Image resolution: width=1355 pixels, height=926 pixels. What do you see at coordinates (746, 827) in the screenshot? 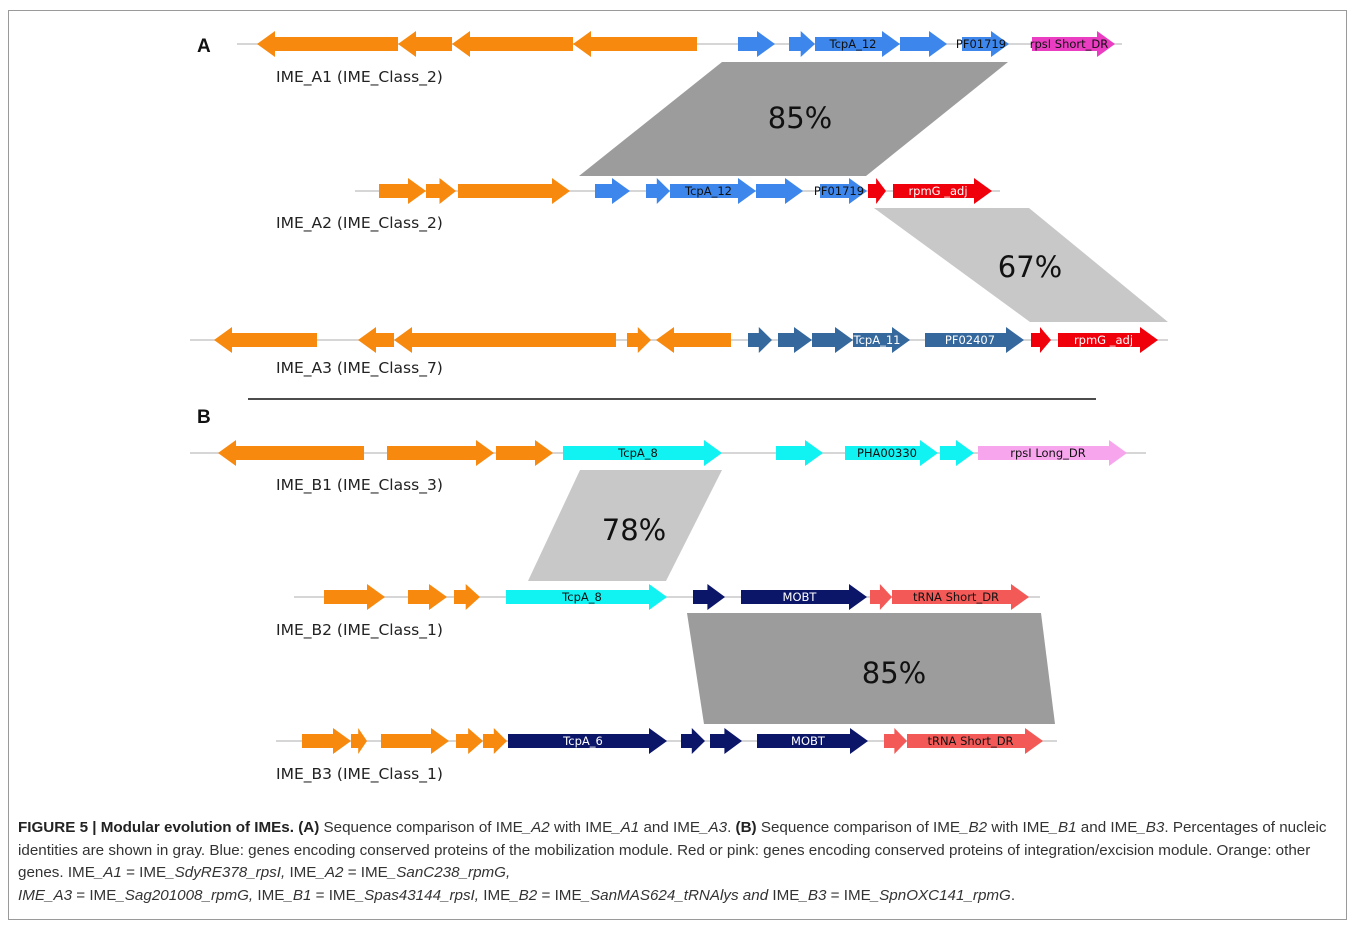
I see `caption-part-b: (B)` at bounding box center [746, 827].